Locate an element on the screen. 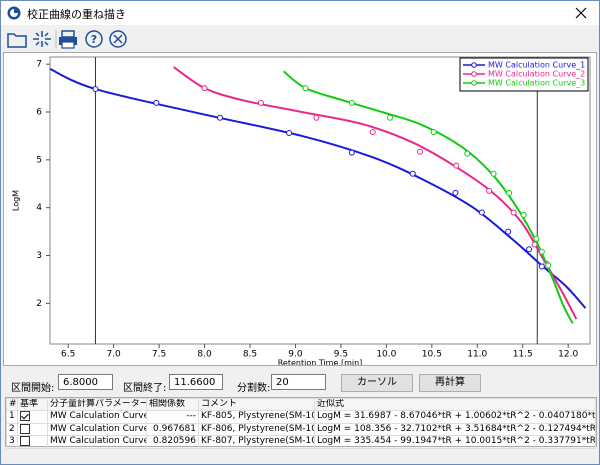 Image resolution: width=600 pixels, height=465 pixels. correlation: --- is located at coordinates (173, 417).